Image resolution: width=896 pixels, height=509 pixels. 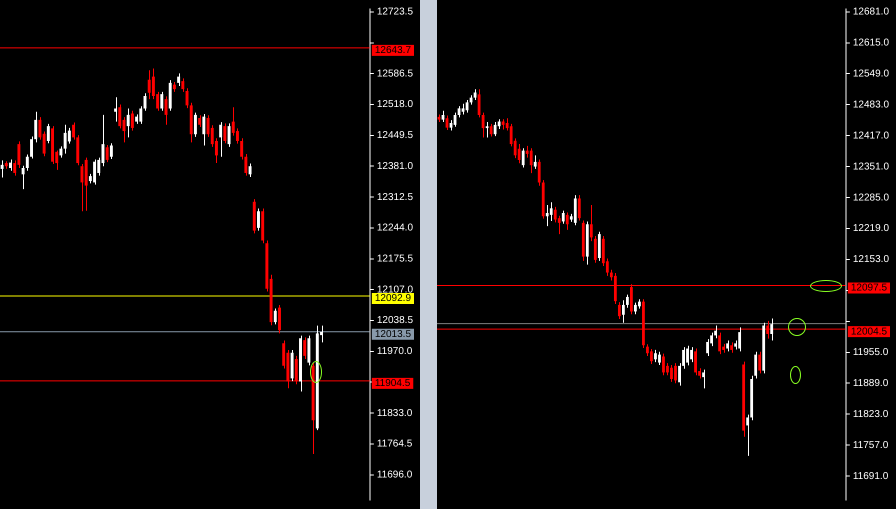 I want to click on ref-line-label: 11904.5, so click(x=392, y=384).